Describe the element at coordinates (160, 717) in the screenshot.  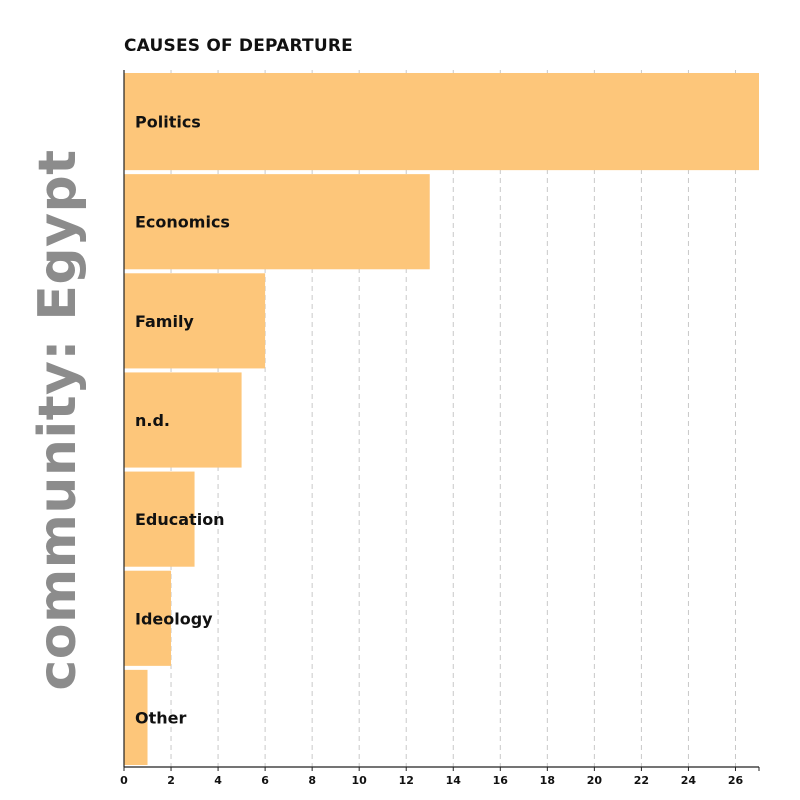
I see `bar-label: Other` at that location.